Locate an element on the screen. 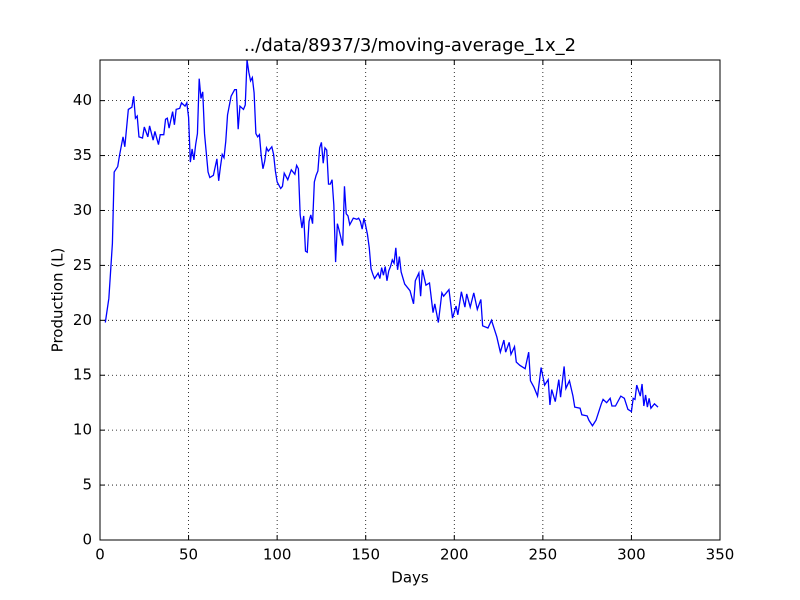 The height and width of the screenshot is (600, 800). chart-title: ../data/8937/3/moving-average_1x_2 is located at coordinates (410, 45).